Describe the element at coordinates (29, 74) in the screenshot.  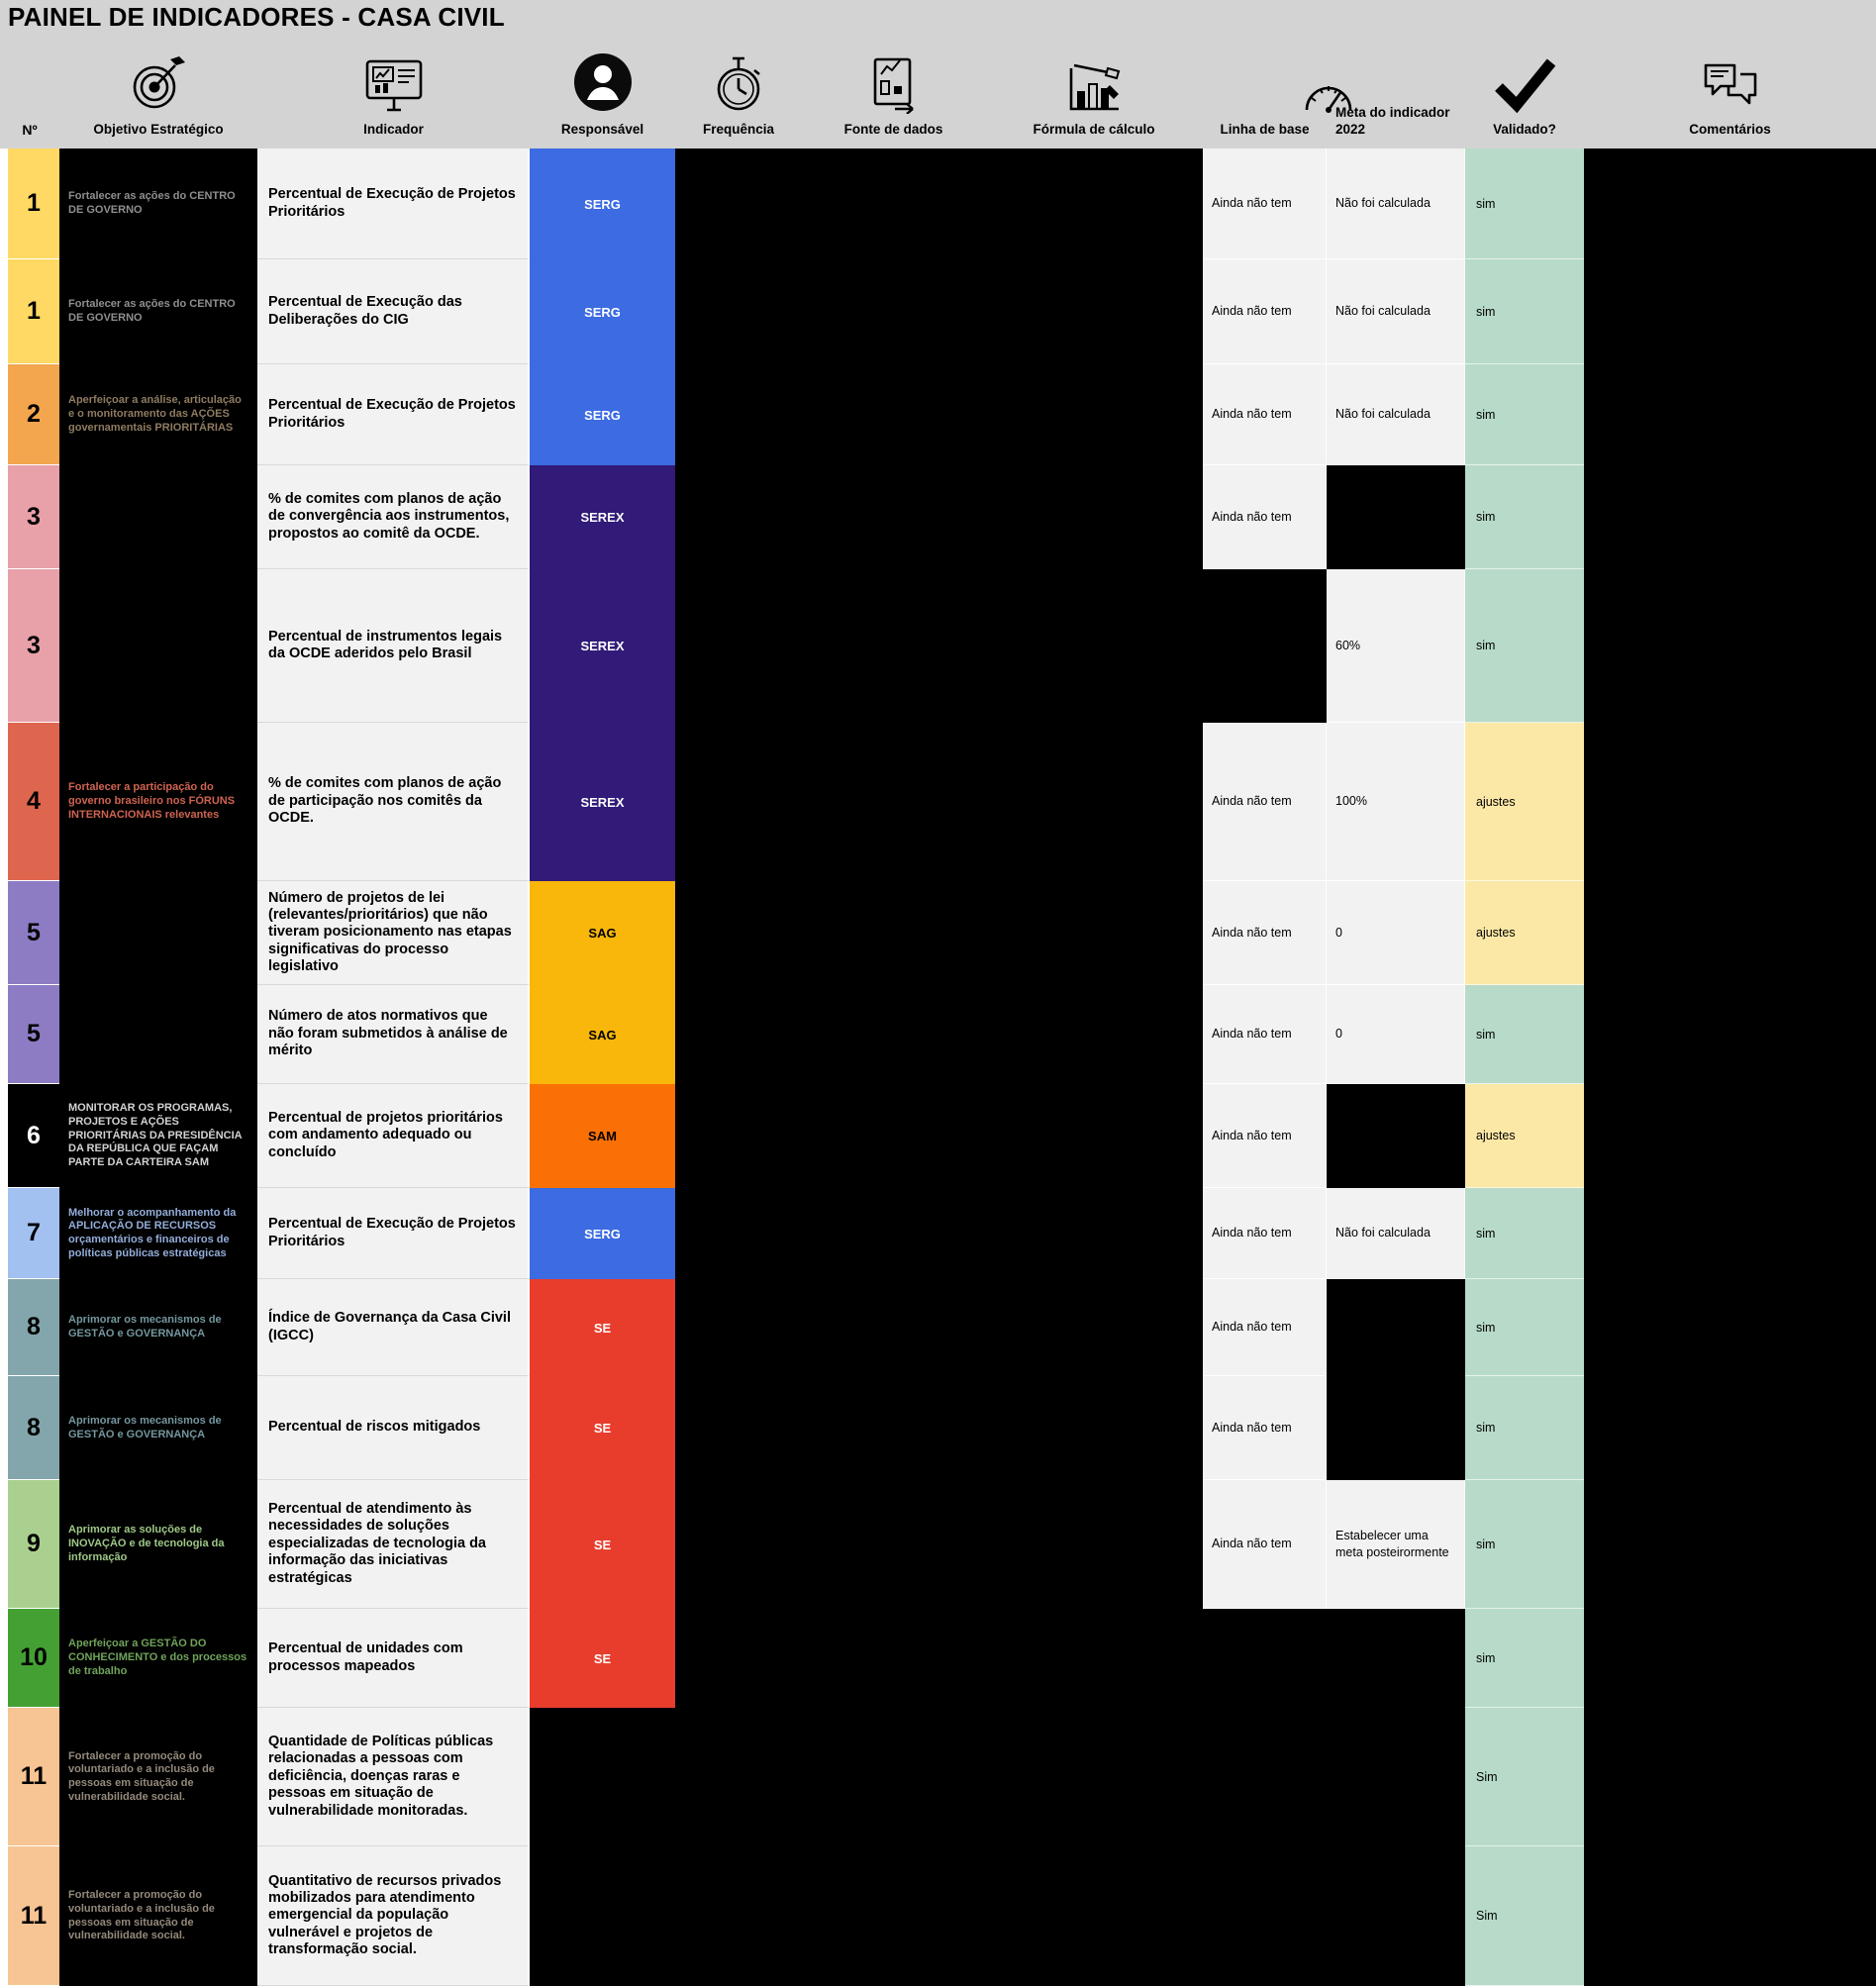
I see `column-header-numero: Nº` at that location.